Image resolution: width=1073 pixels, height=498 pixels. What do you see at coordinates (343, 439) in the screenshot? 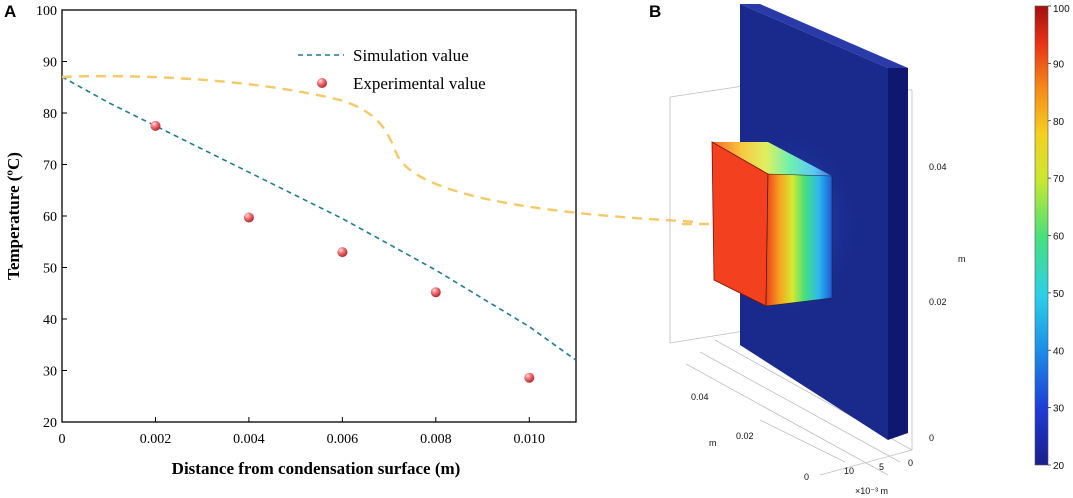
I see `x-tick-label: 0.006` at bounding box center [343, 439].